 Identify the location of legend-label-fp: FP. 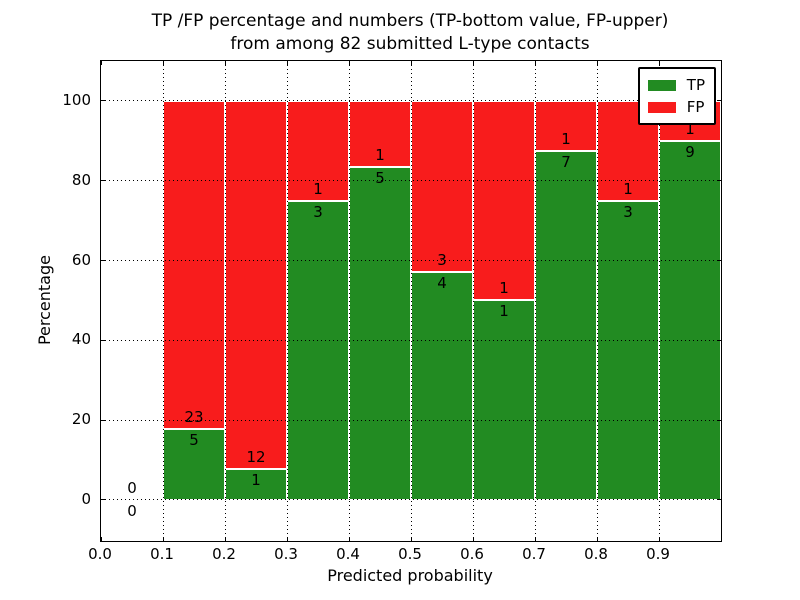
(695, 107).